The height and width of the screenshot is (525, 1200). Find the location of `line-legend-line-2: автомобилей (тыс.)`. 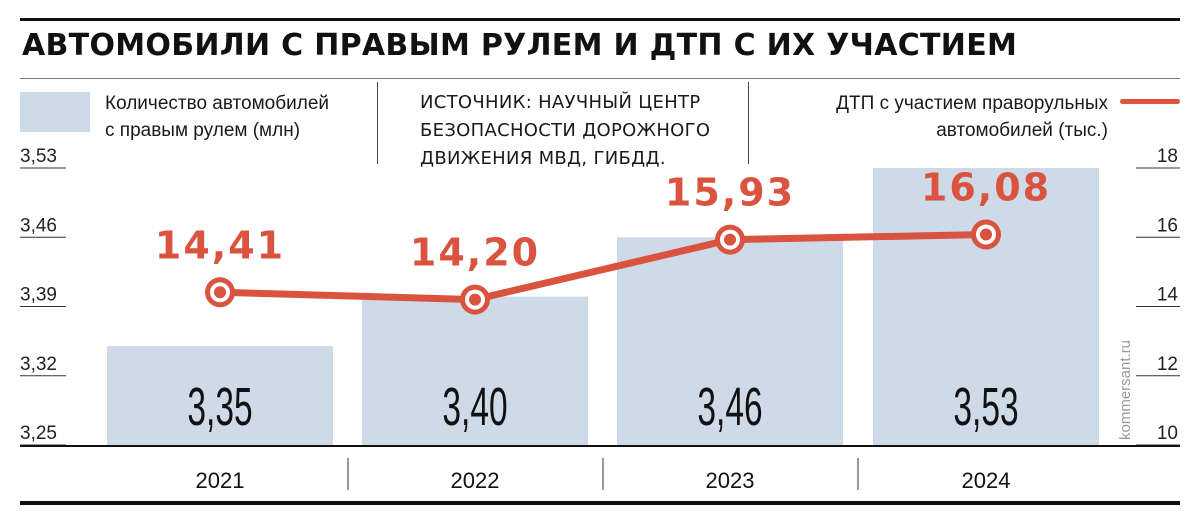

line-legend-line-2: автомобилей (тыс.) is located at coordinates (1022, 130).